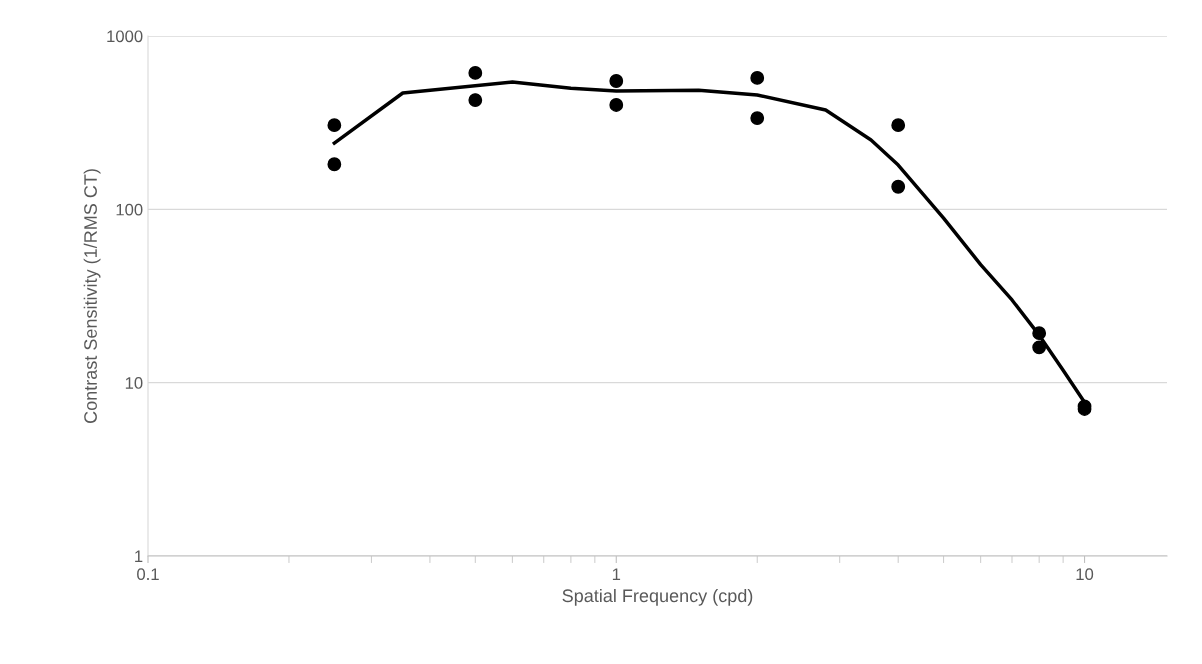 This screenshot has height=664, width=1202. I want to click on x-tick-label: 1, so click(616, 574).